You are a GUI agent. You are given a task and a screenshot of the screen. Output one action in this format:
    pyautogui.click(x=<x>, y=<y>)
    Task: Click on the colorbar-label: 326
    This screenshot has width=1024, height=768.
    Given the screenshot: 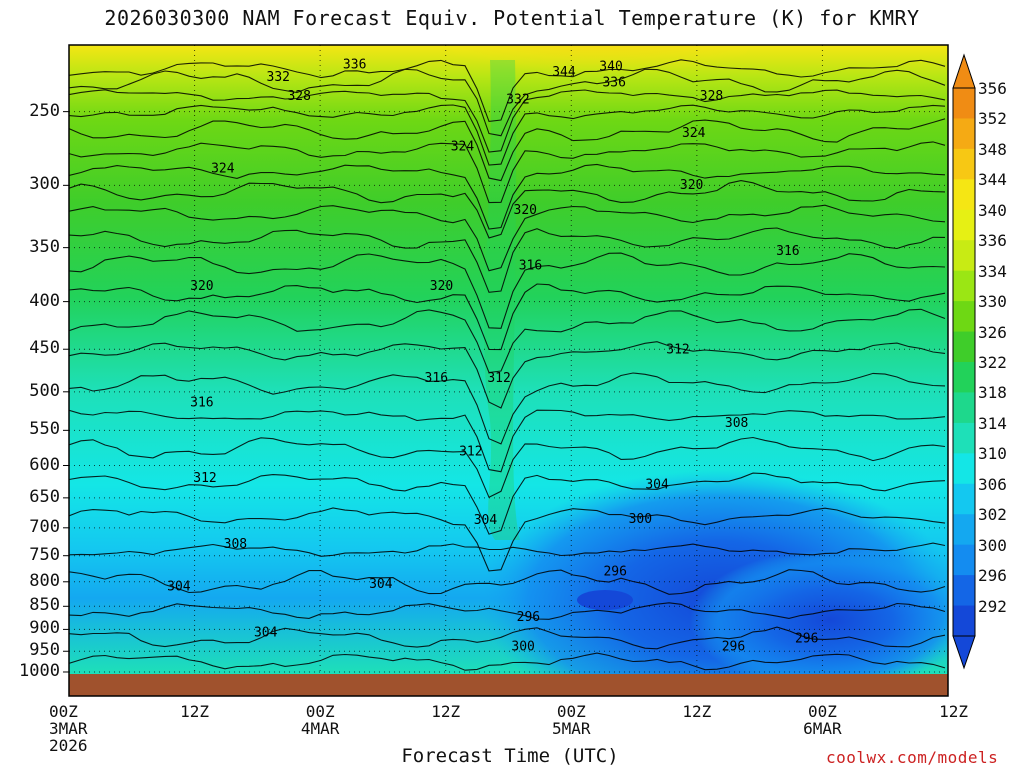 What is the action you would take?
    pyautogui.click(x=992, y=332)
    